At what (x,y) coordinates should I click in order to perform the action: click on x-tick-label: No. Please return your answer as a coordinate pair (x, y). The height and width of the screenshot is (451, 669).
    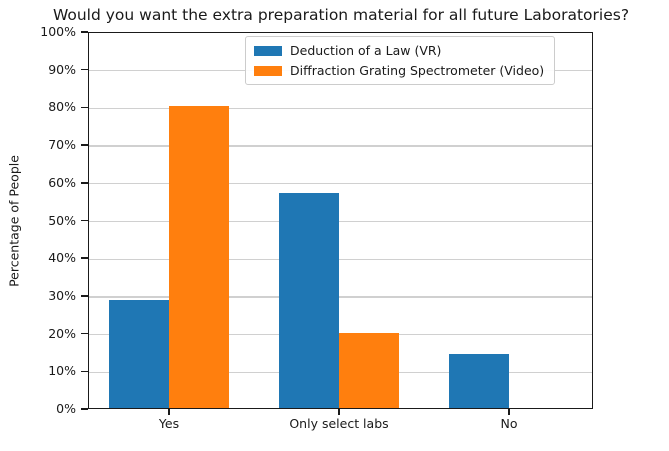
    Looking at the image, I should click on (509, 423).